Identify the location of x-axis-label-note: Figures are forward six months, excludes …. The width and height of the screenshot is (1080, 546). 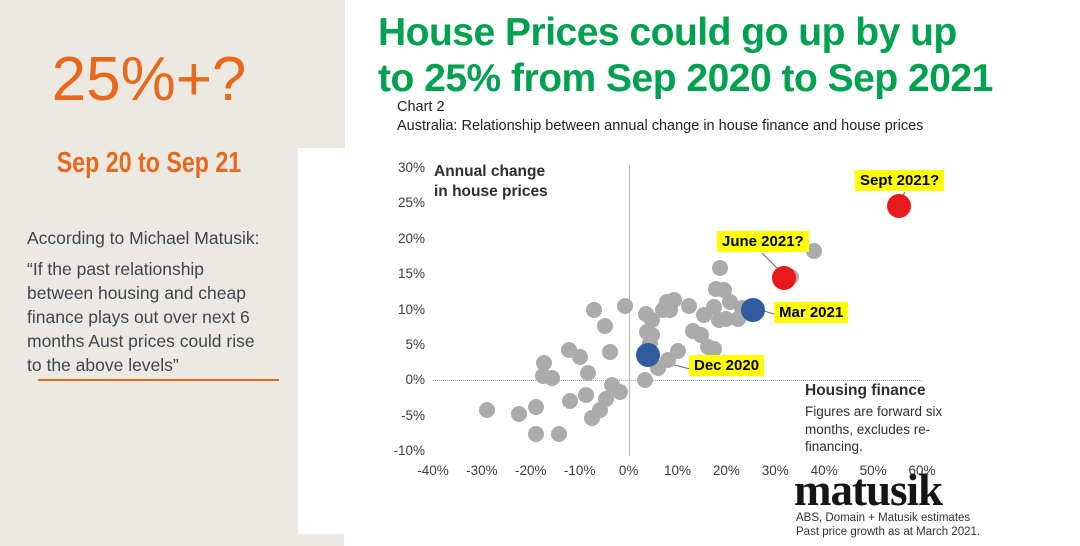
(874, 429).